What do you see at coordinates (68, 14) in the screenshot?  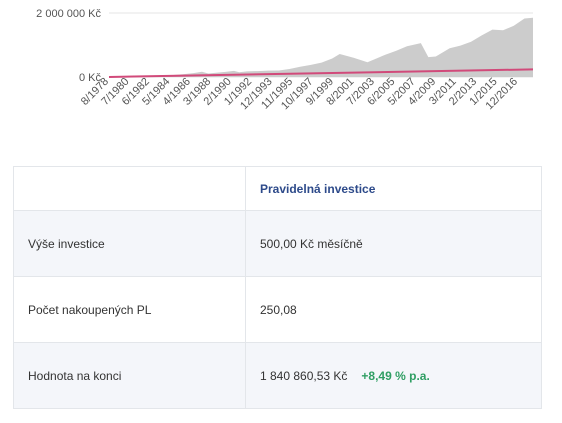 I see `y-tick-label: 2 000 000 Kč` at bounding box center [68, 14].